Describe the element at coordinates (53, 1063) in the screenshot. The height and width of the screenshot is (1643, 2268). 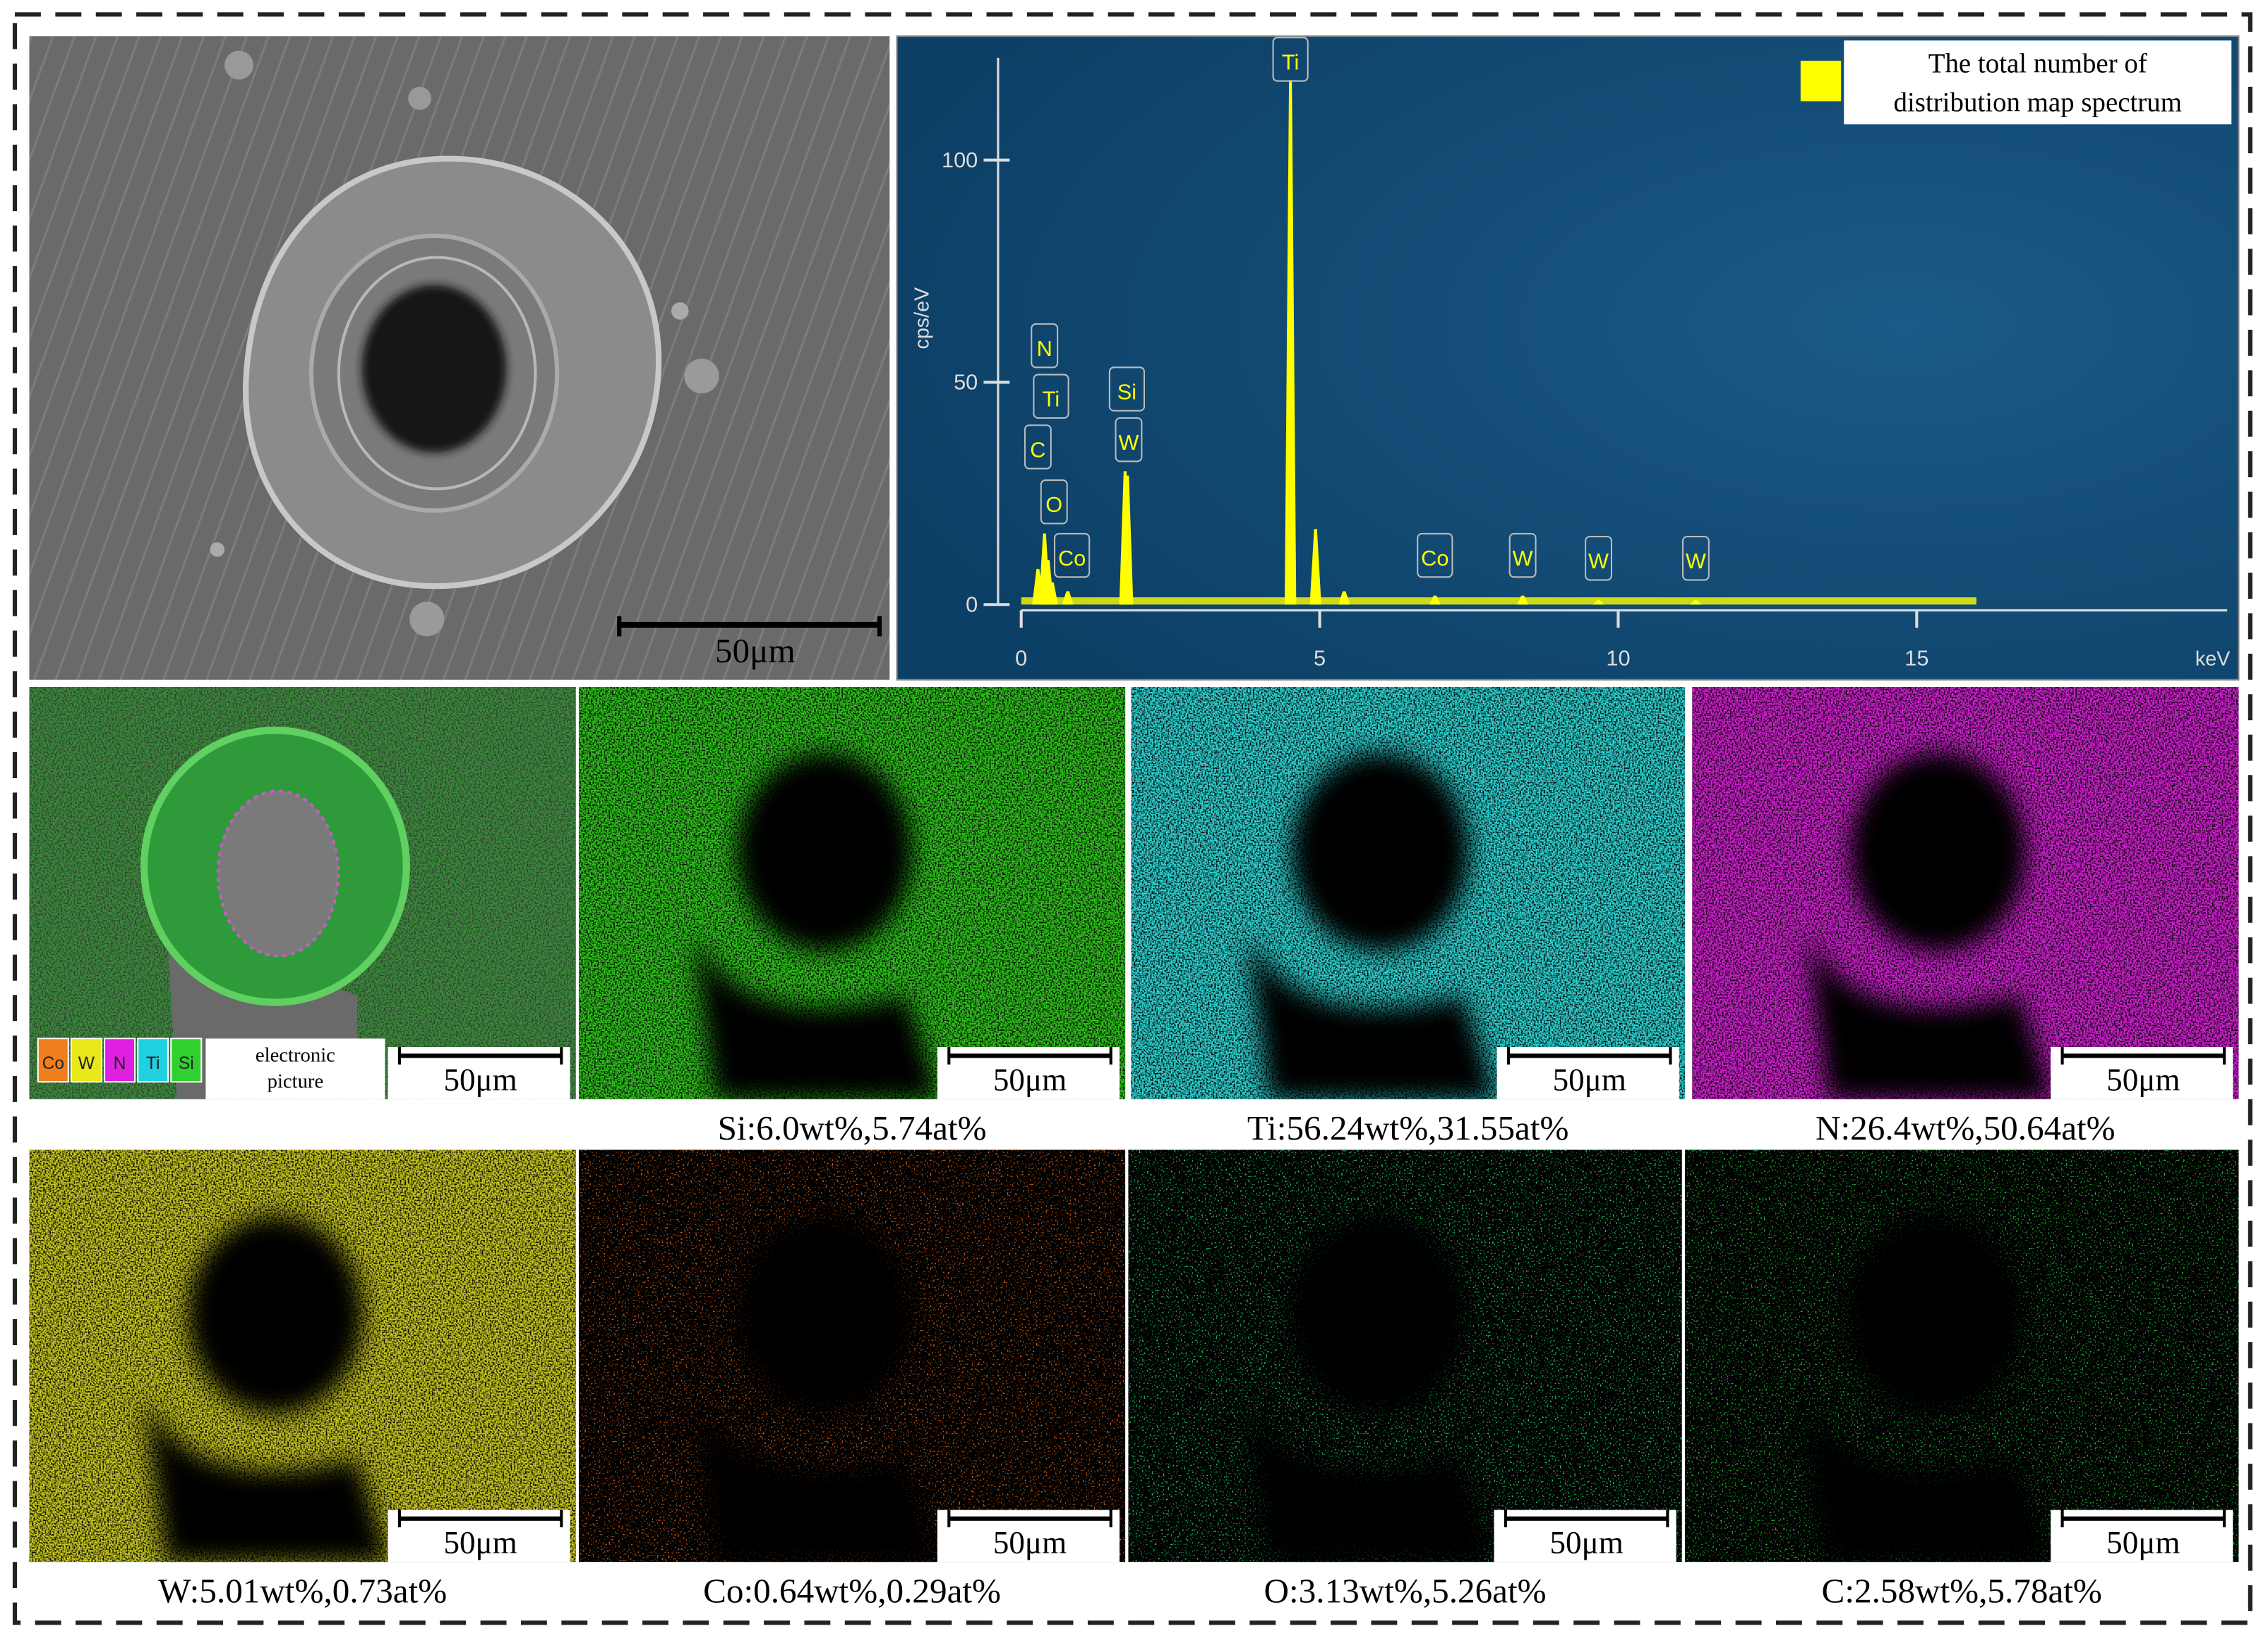
I see `legend-label: Co` at that location.